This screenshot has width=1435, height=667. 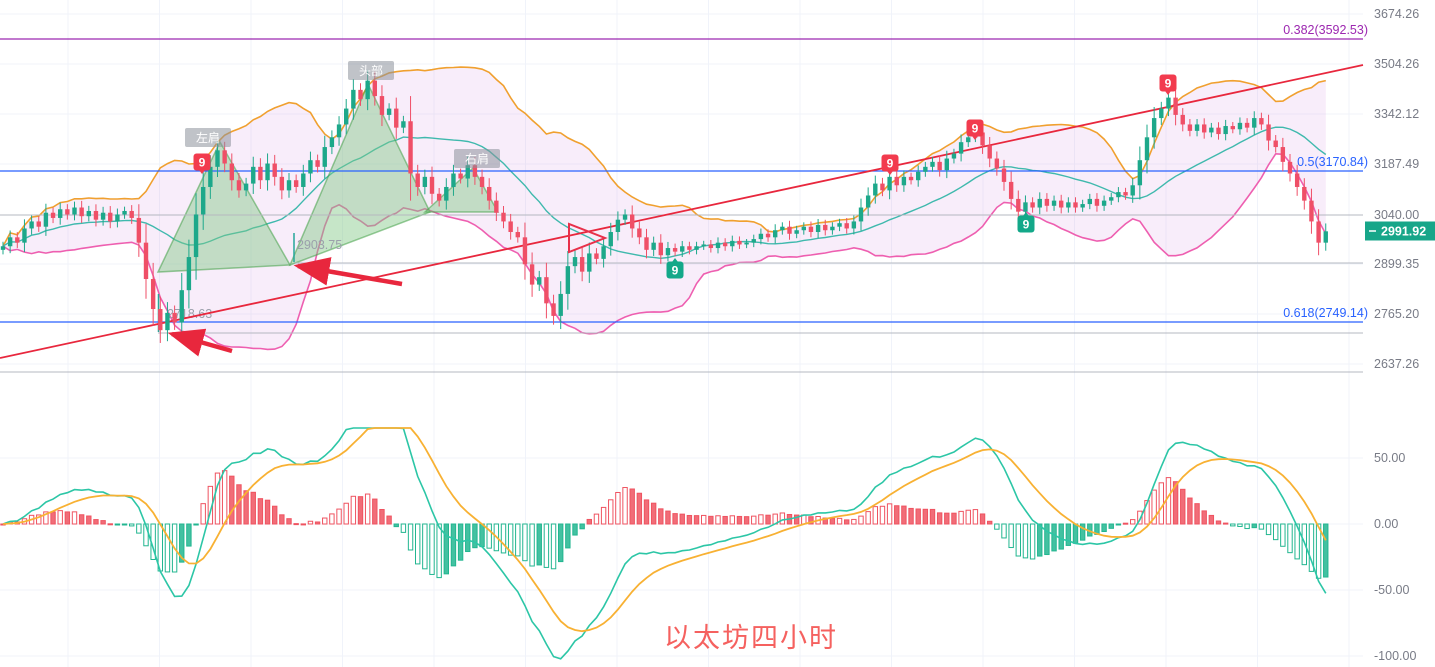 What do you see at coordinates (1396, 314) in the screenshot?
I see `axis-tick: 2765.20` at bounding box center [1396, 314].